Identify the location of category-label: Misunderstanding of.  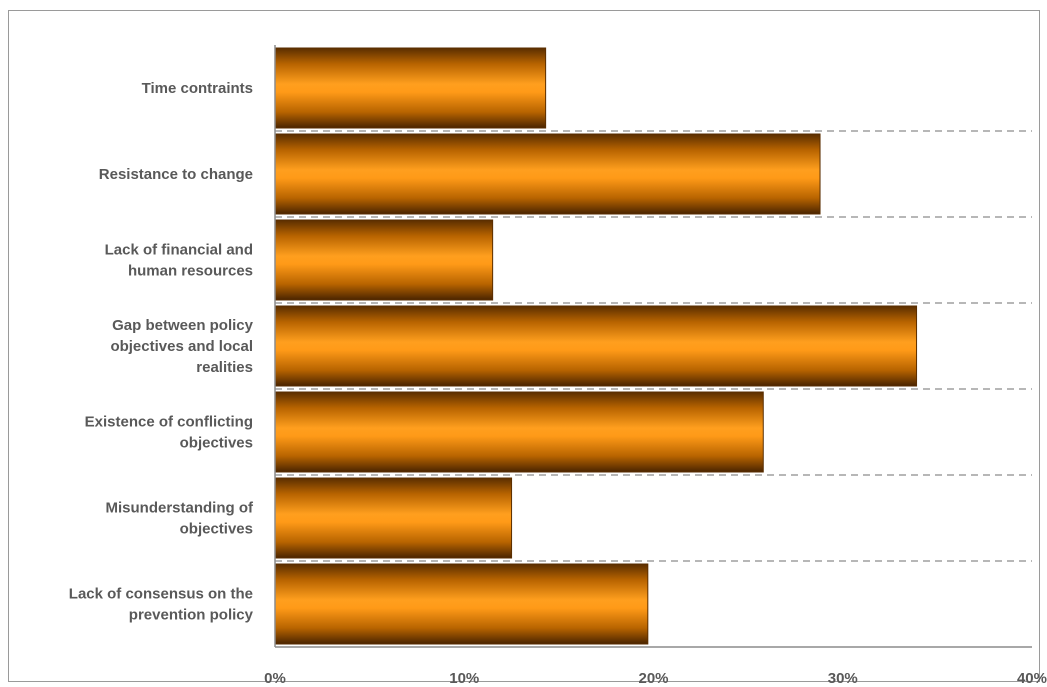
(180, 508).